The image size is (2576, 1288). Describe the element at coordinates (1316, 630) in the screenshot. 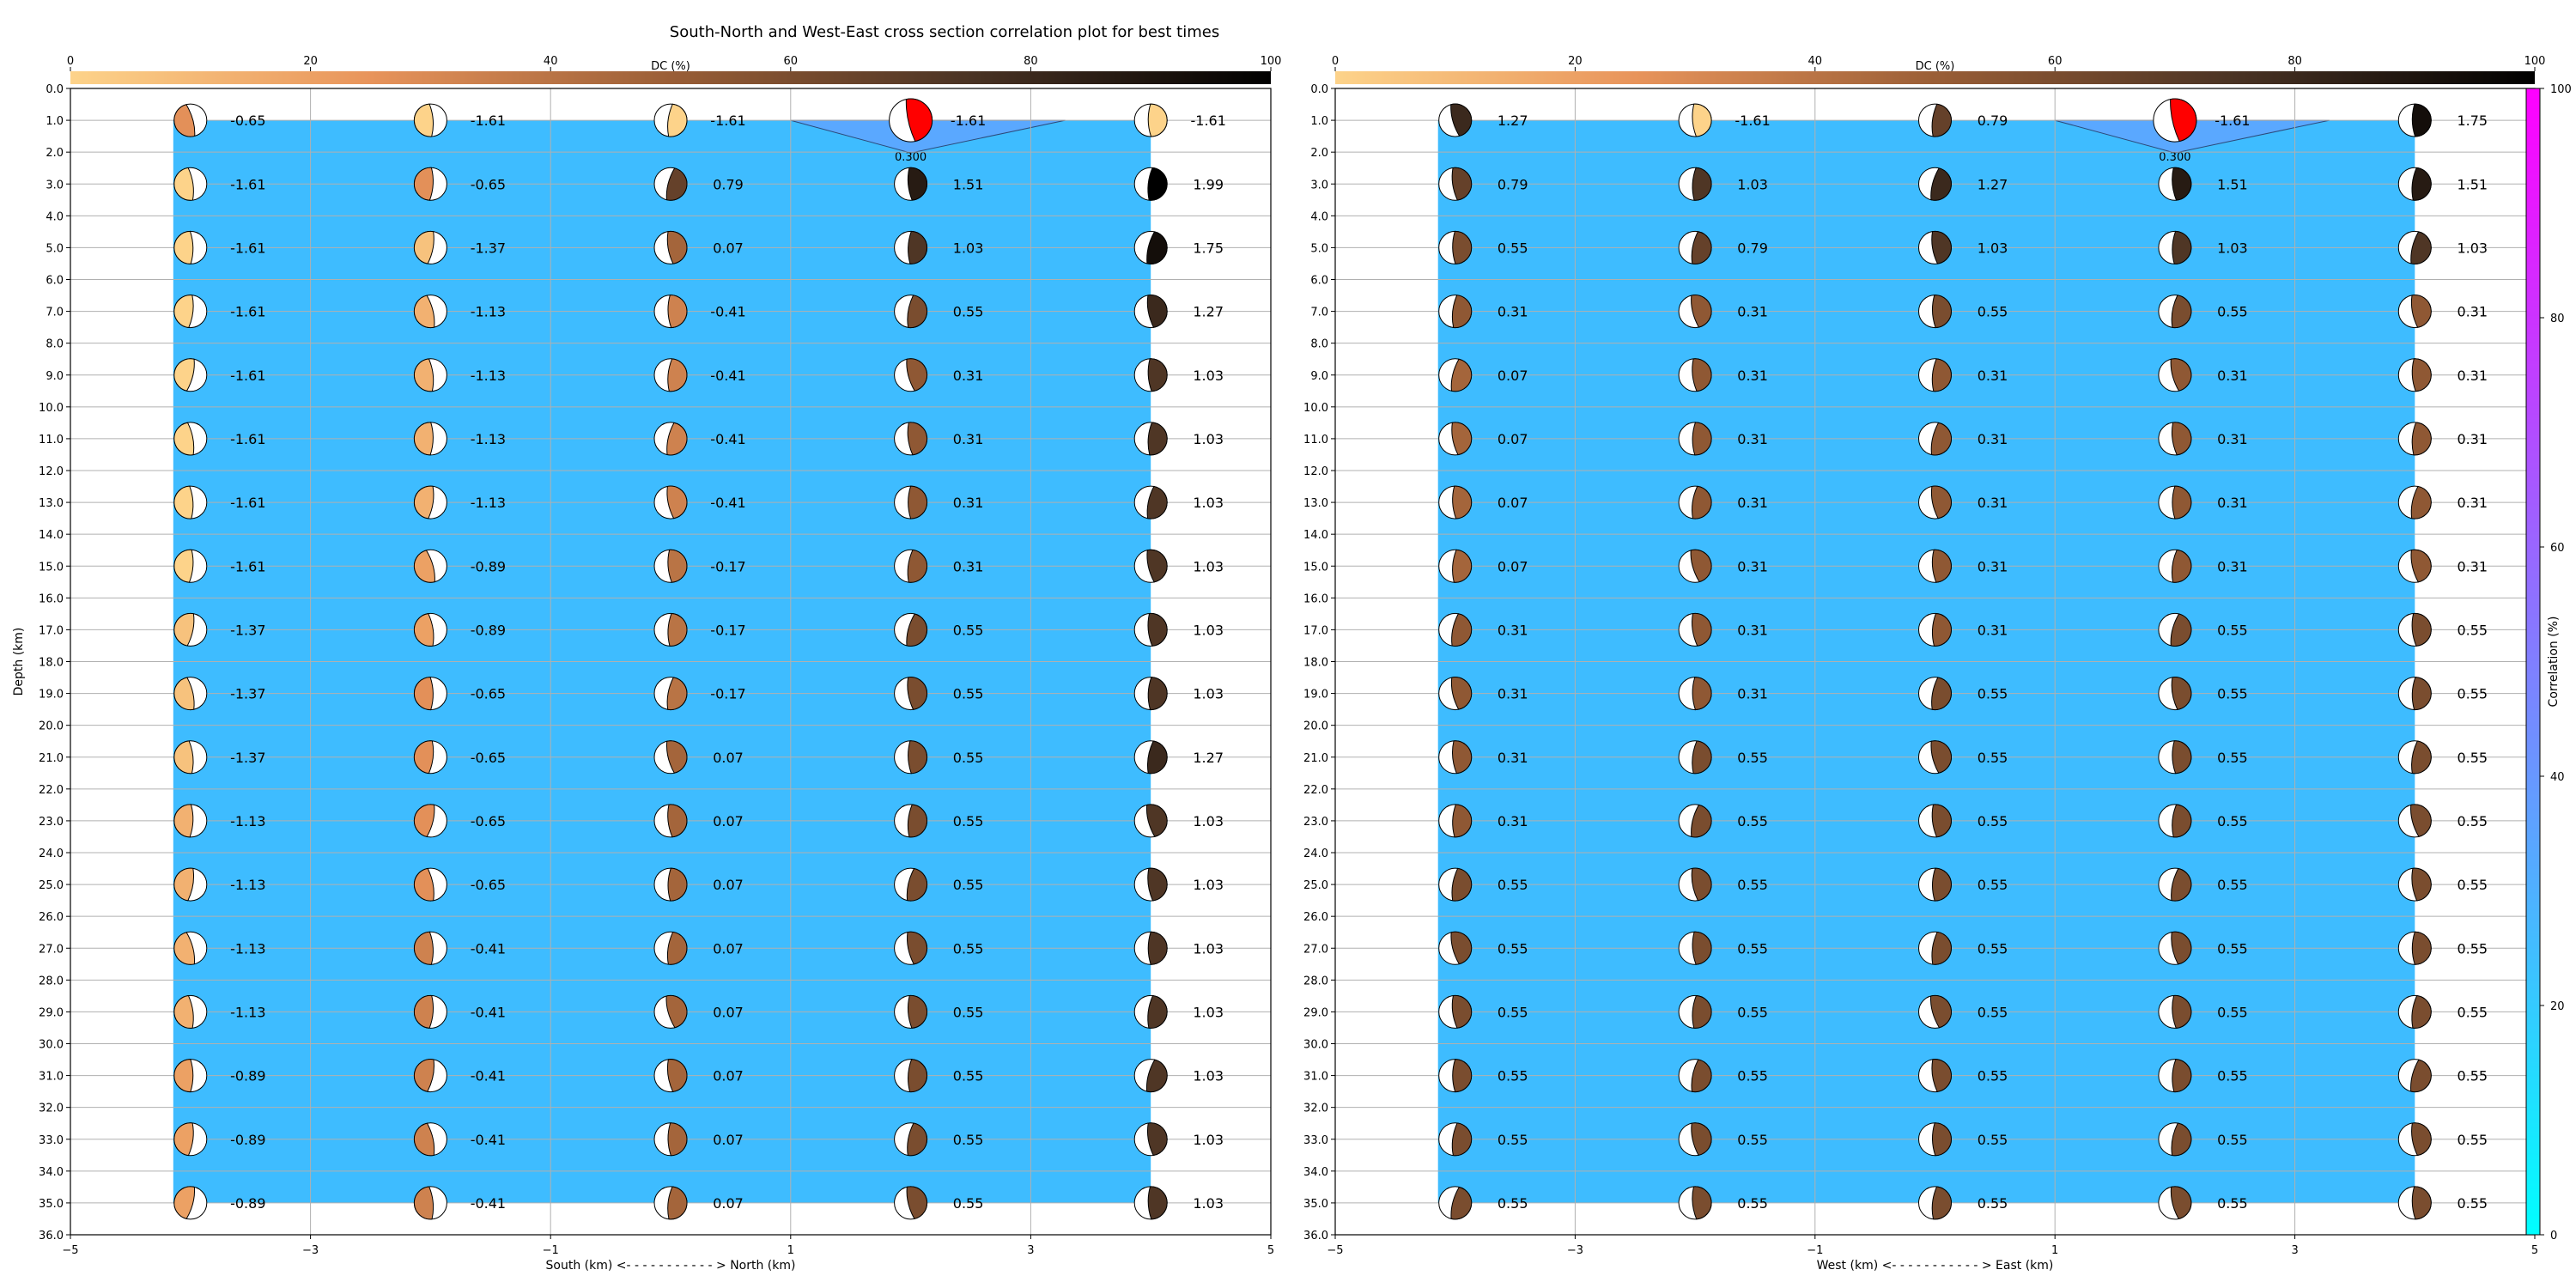

I see `y-tick-label: 17.0` at that location.